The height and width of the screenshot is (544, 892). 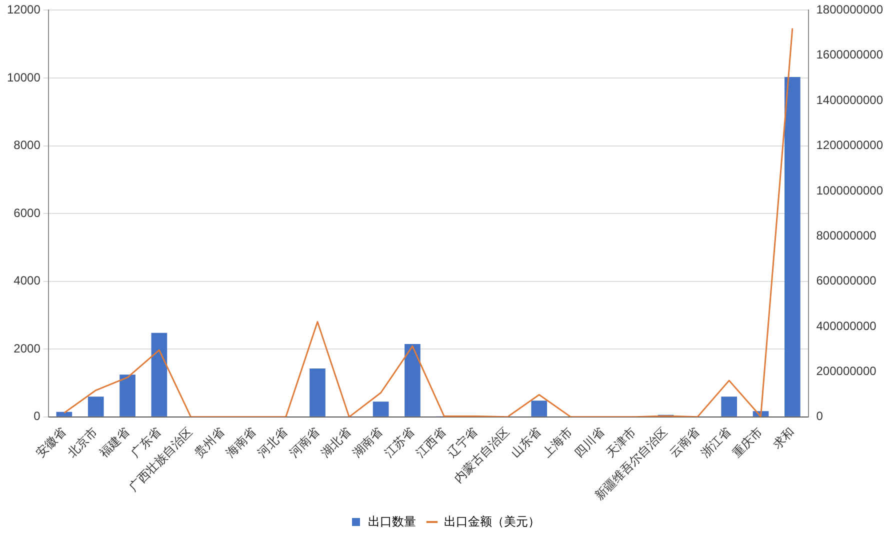 What do you see at coordinates (27, 213) in the screenshot?
I see `y-tick-label: 6000` at bounding box center [27, 213].